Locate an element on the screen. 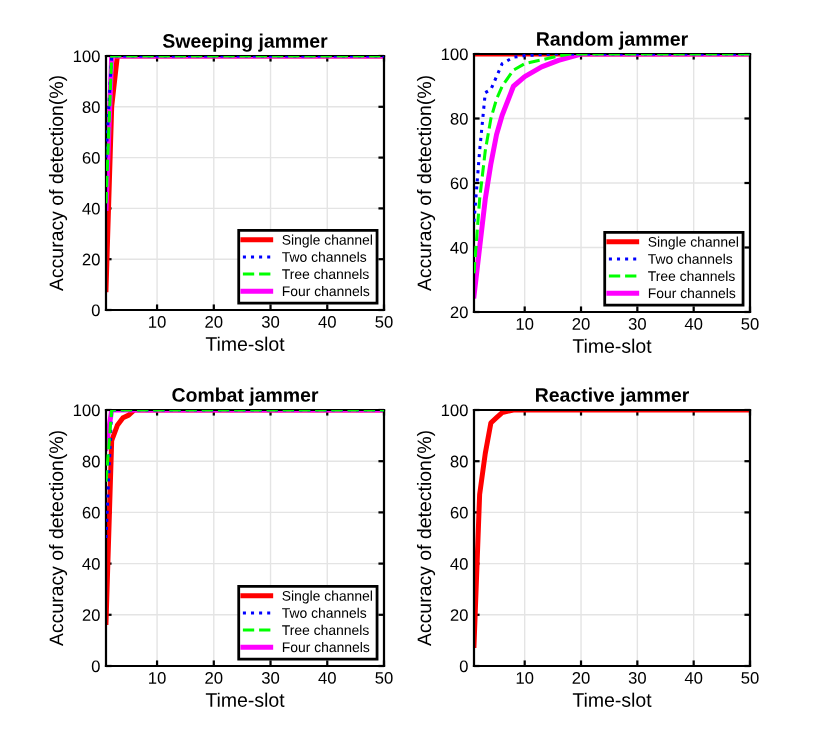  chart-title: Combat jammer is located at coordinates (245, 396).